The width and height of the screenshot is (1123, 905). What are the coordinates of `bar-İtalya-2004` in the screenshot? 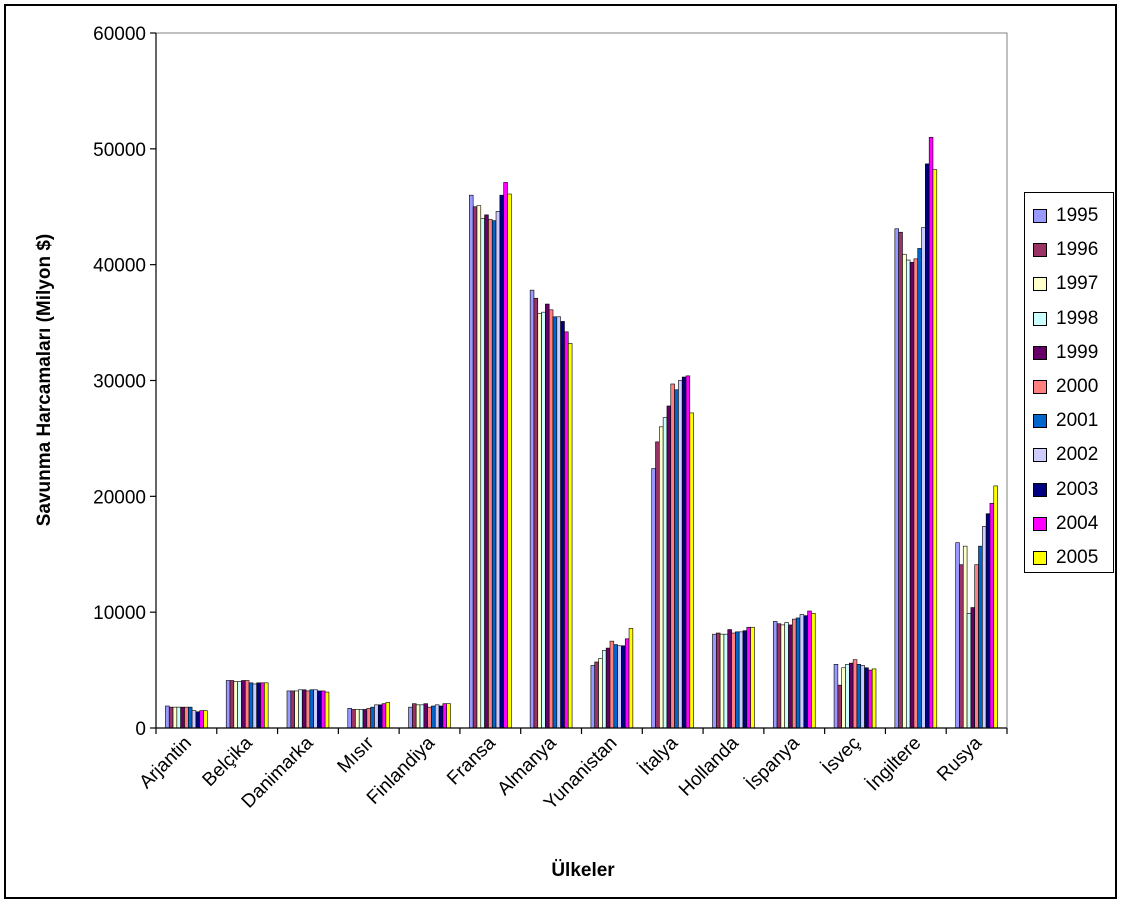 It's located at (688, 552).